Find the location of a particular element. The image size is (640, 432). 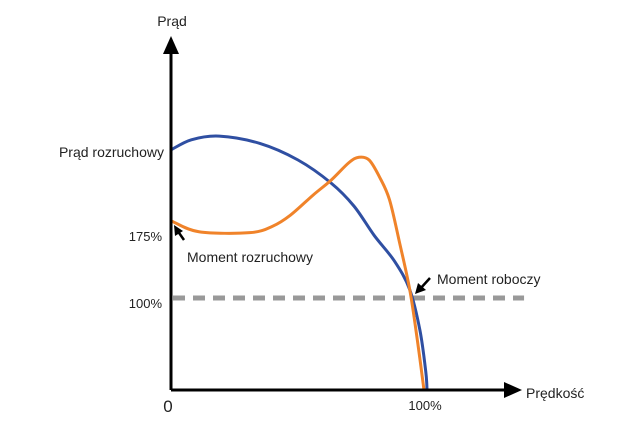

x-tick-0: 0 is located at coordinates (167, 406).